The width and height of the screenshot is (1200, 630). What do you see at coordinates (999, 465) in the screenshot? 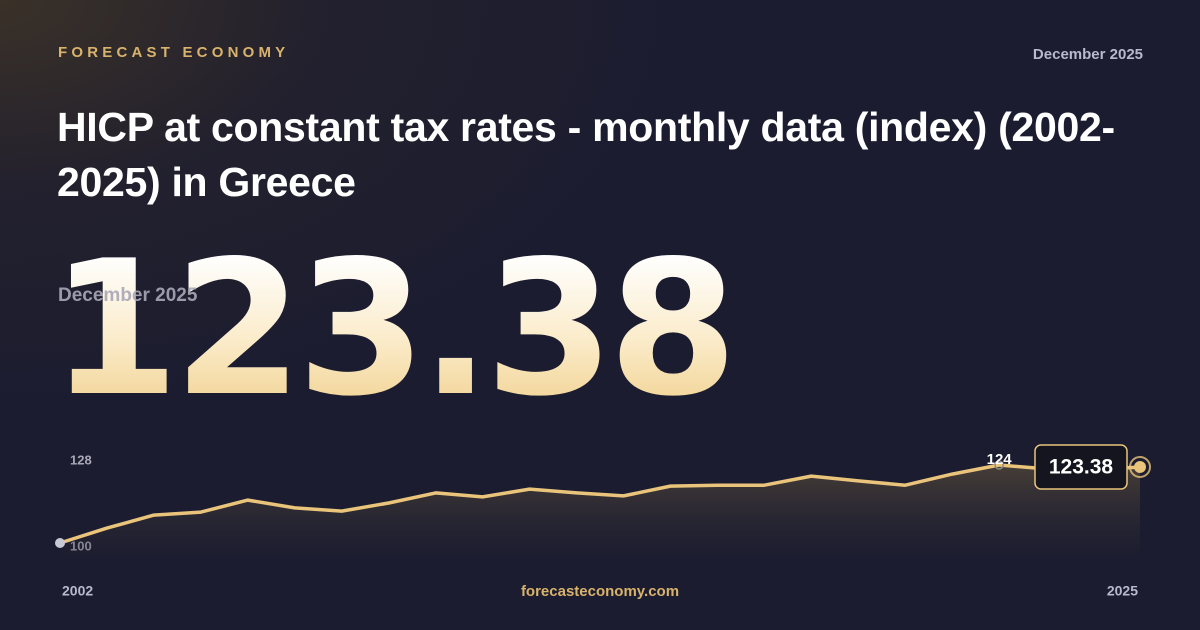
I see `peak-point` at bounding box center [999, 465].